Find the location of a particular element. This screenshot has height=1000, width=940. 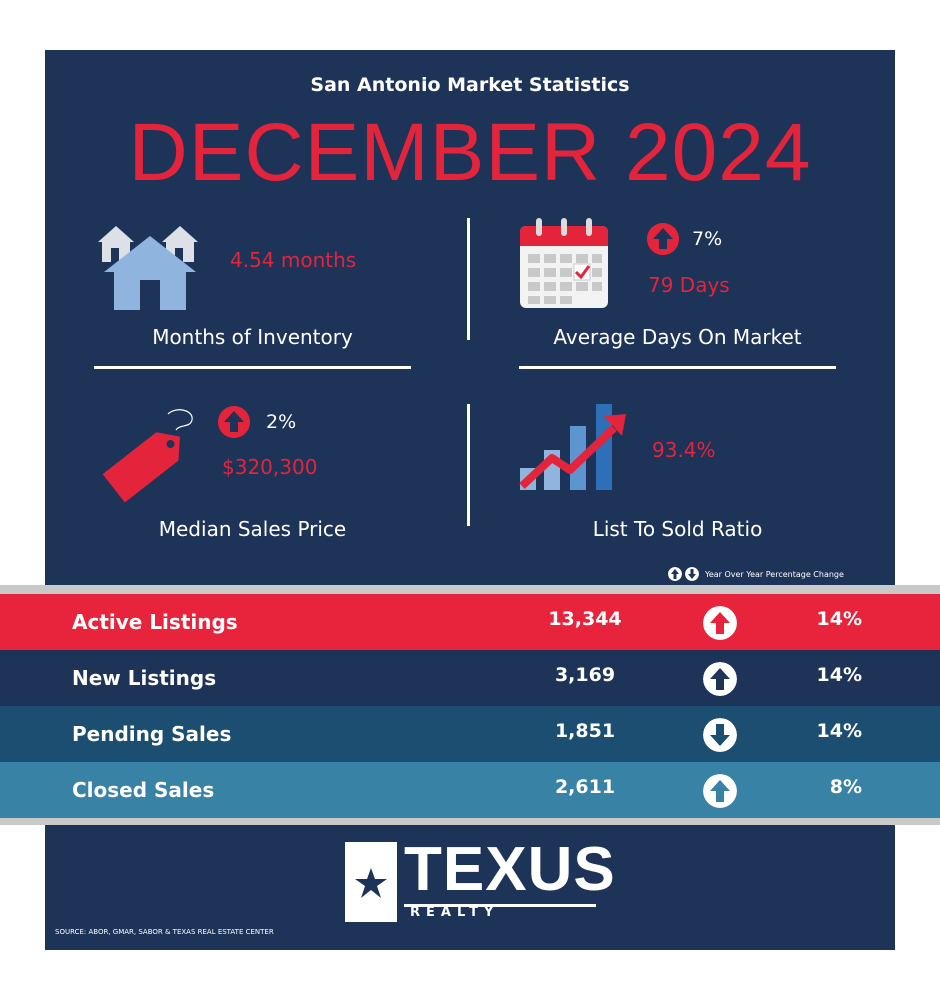

dom-change: 7% is located at coordinates (707, 239).